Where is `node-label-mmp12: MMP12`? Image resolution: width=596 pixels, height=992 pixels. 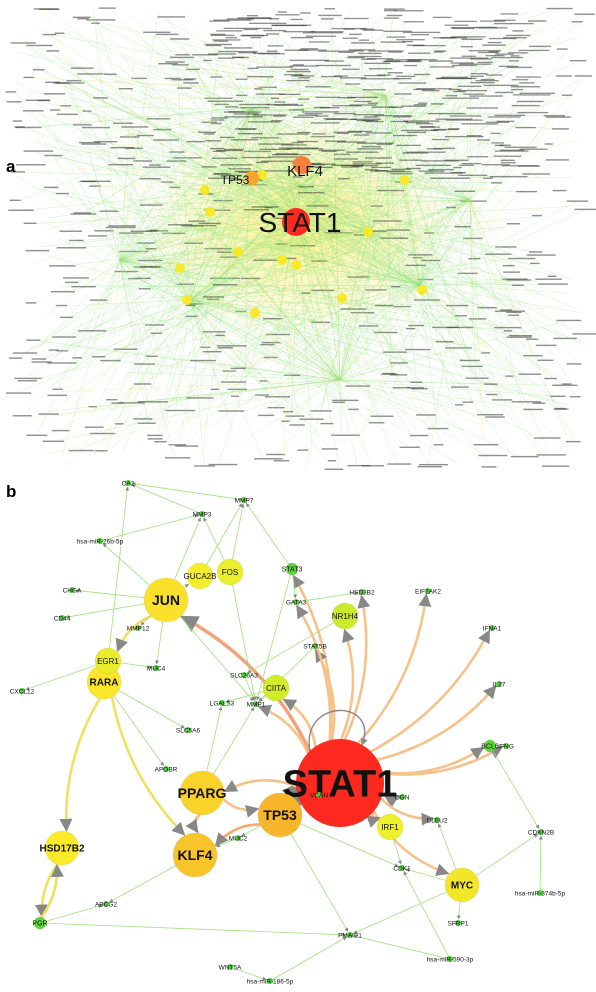 node-label-mmp12: MMP12 is located at coordinates (138, 628).